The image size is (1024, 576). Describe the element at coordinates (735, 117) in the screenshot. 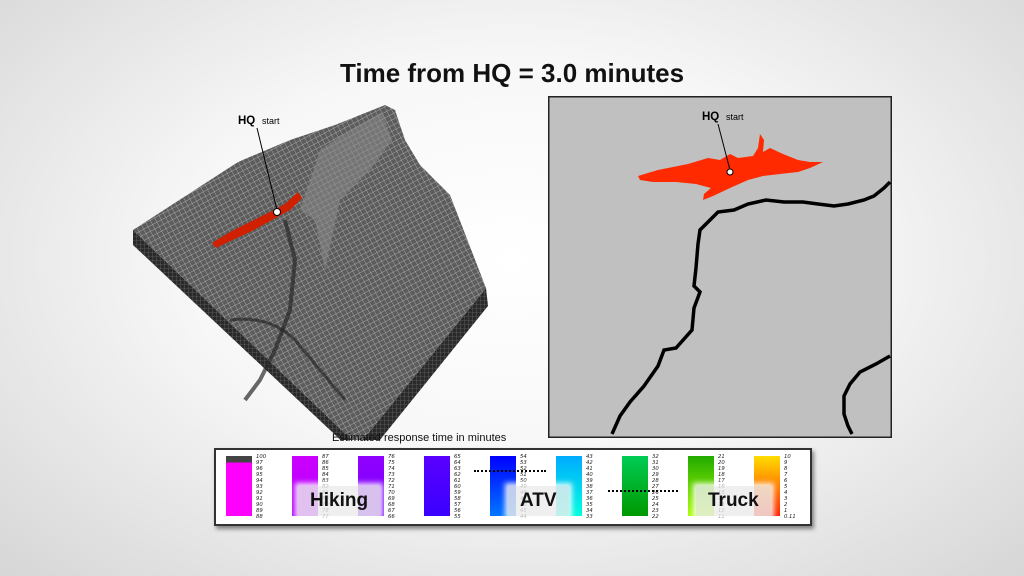

I see `map-hq-sublabel: start` at that location.